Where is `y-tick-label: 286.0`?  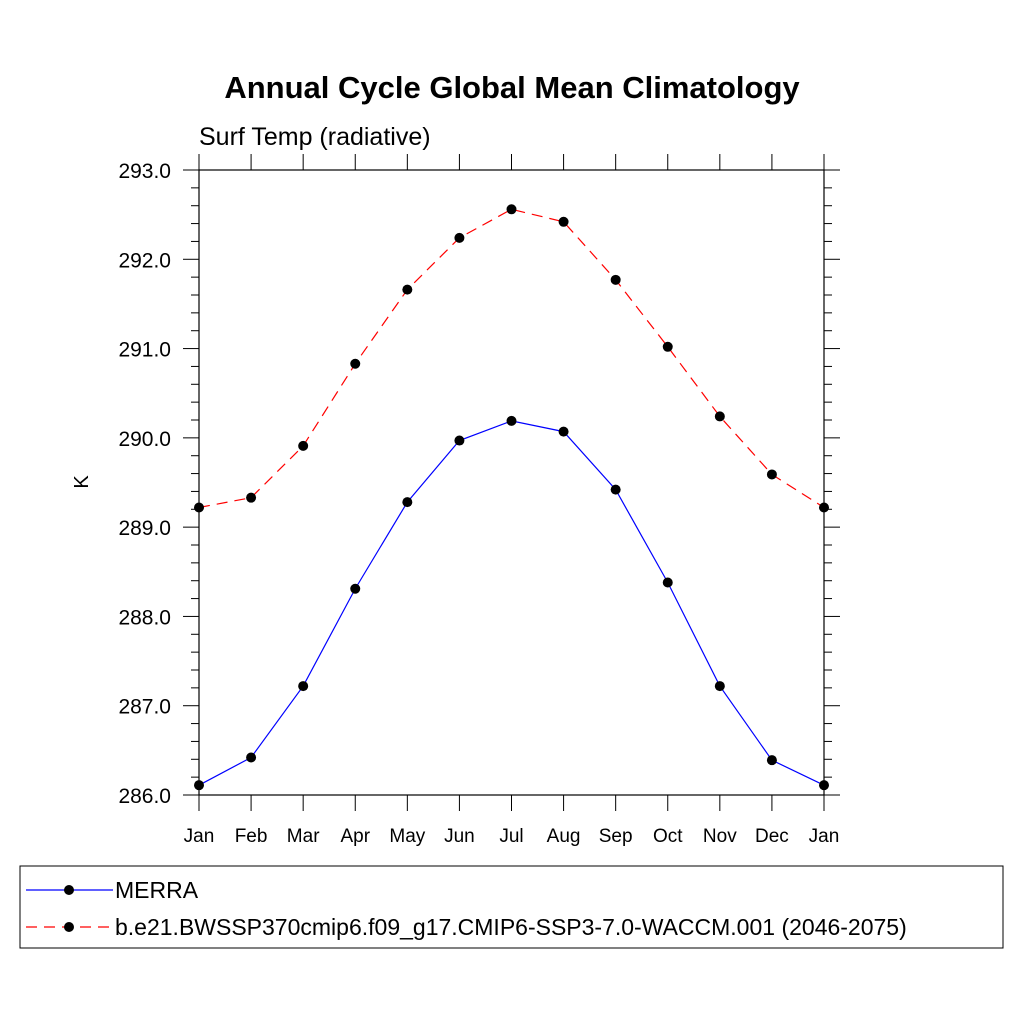 y-tick-label: 286.0 is located at coordinates (144, 796).